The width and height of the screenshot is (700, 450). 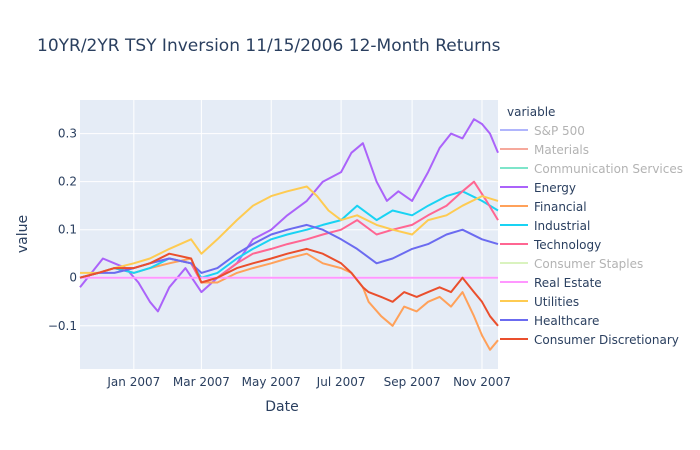 I want to click on series-line-financial, so click(x=289, y=301).